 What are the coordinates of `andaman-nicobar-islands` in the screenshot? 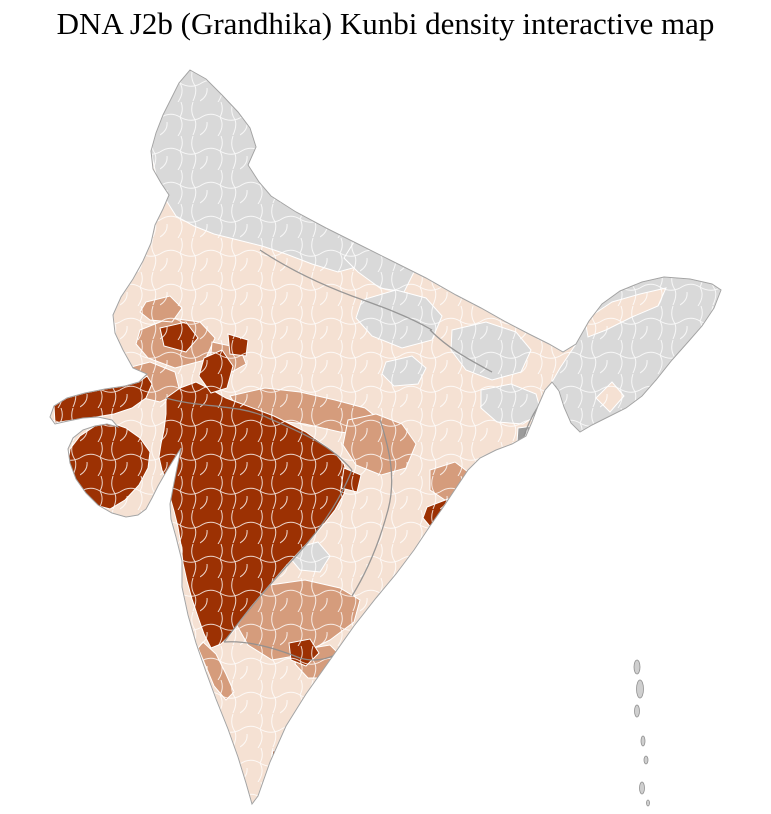 It's located at (641, 733).